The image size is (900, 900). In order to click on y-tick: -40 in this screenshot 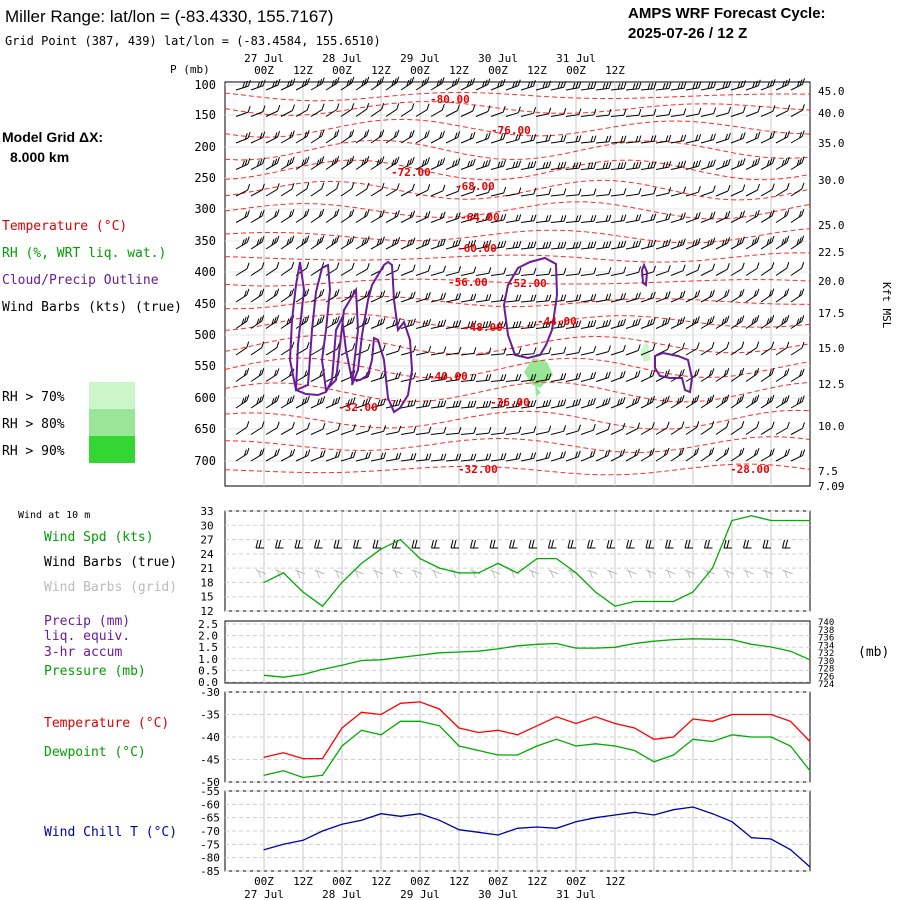, I will do `click(210, 737)`.